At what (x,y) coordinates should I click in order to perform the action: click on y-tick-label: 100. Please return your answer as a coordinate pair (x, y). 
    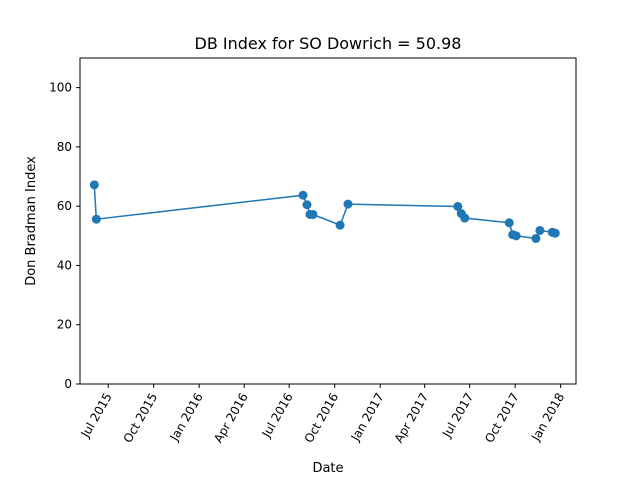
    Looking at the image, I should click on (60, 88).